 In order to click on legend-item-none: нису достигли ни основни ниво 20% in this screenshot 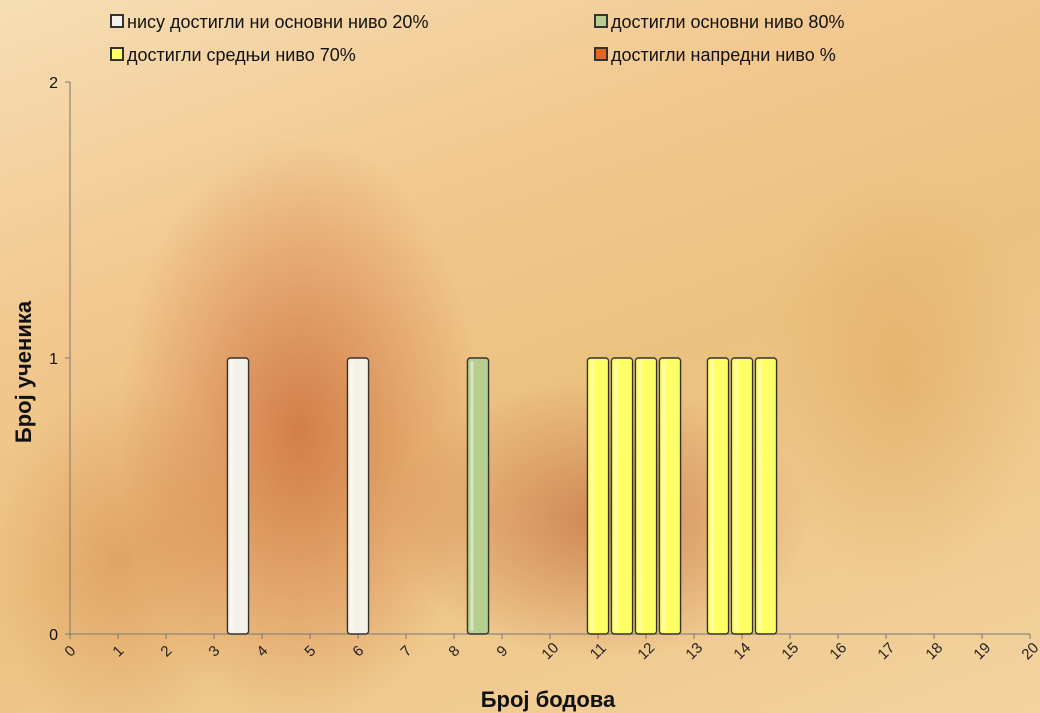, I will do `click(269, 22)`.